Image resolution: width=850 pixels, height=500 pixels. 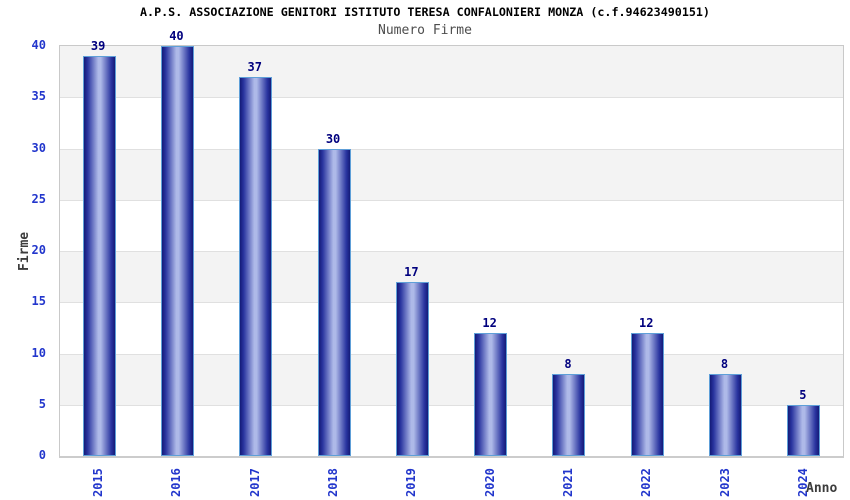 What do you see at coordinates (38, 198) in the screenshot?
I see `y-tick-25: 25` at bounding box center [38, 198].